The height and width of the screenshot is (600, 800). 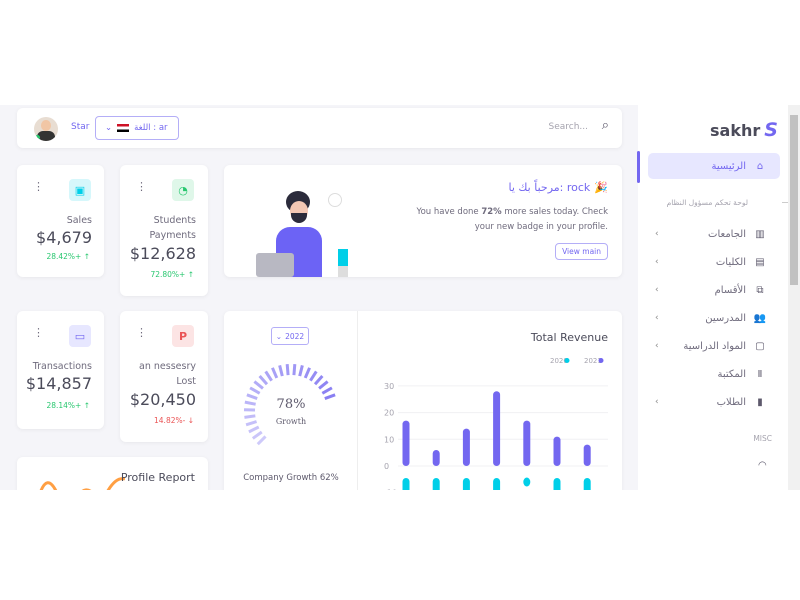 I want to click on growth-label: Growth, so click(x=291, y=421).